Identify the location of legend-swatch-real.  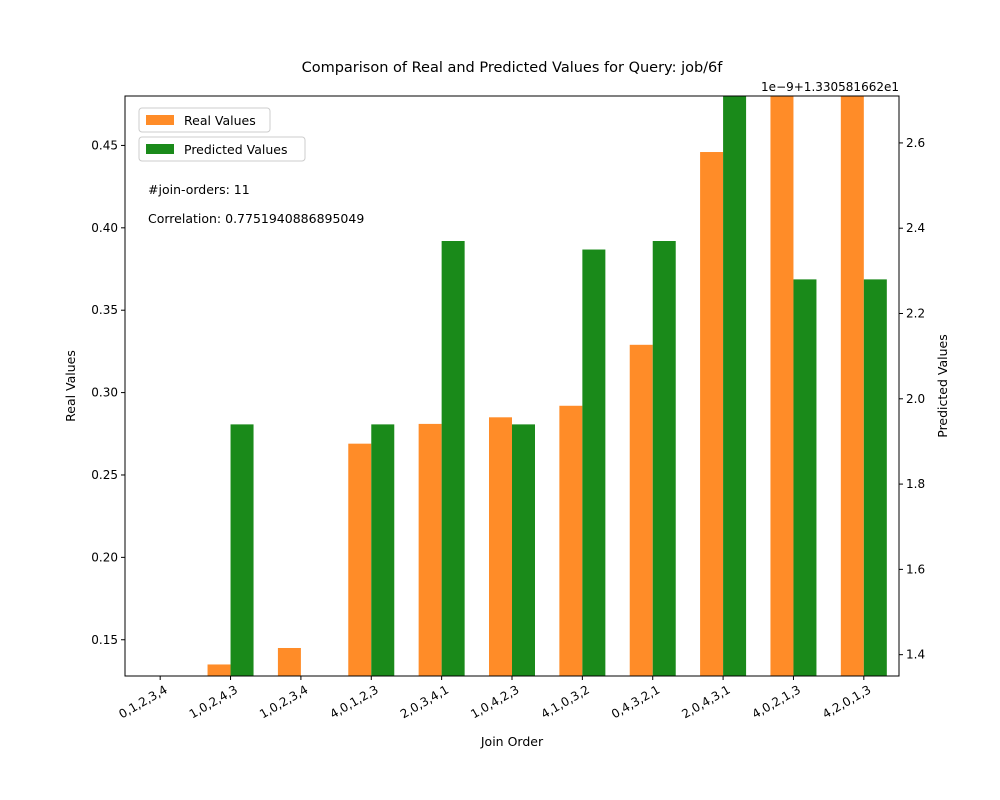
(160, 120).